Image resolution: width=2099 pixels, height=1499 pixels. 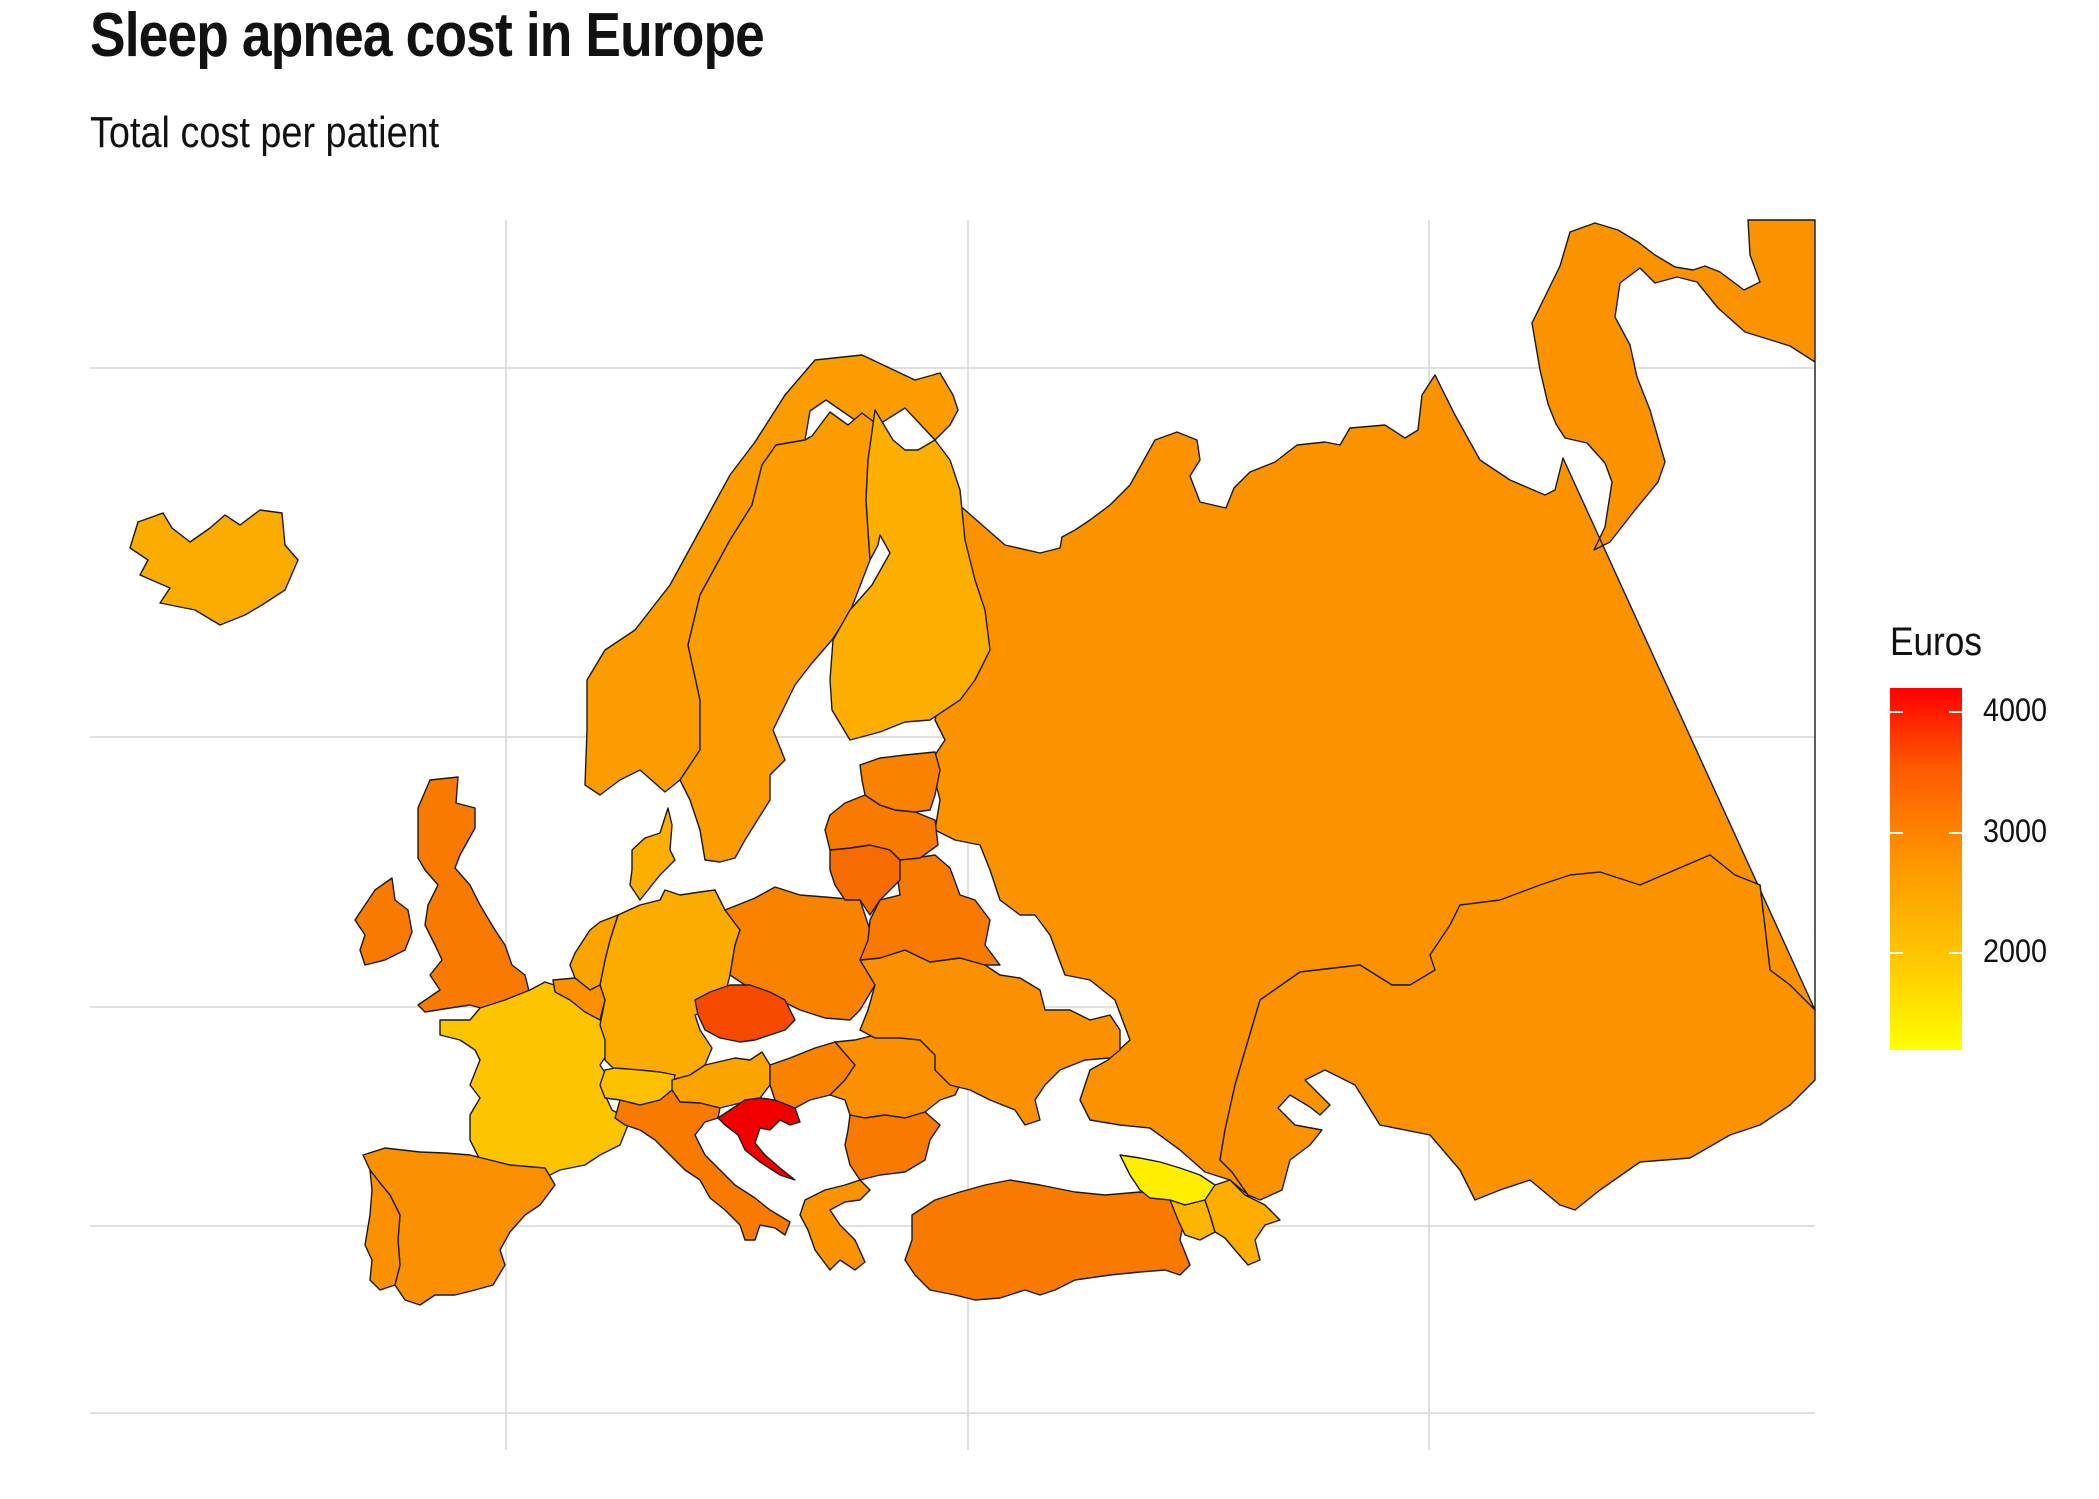 What do you see at coordinates (670, 987) in the screenshot?
I see `region-germany: germany: 2550` at bounding box center [670, 987].